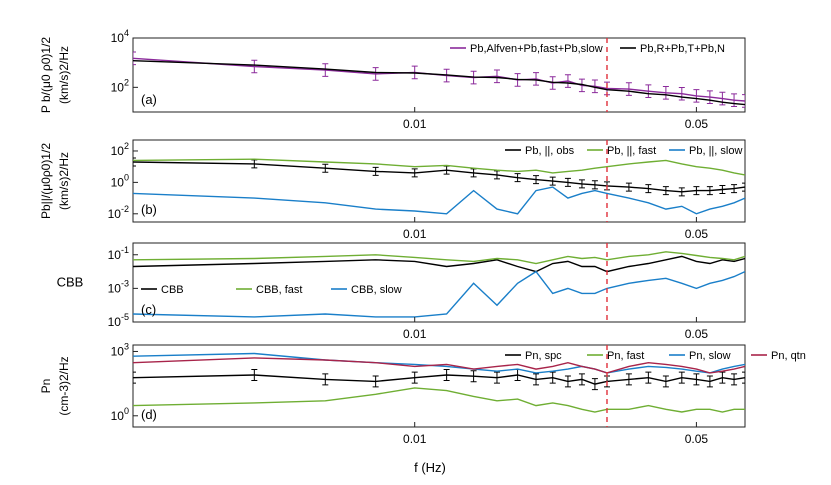 This screenshot has height=485, width=831. What do you see at coordinates (46, 386) in the screenshot?
I see `y-axis-label-line1: Pn` at bounding box center [46, 386].